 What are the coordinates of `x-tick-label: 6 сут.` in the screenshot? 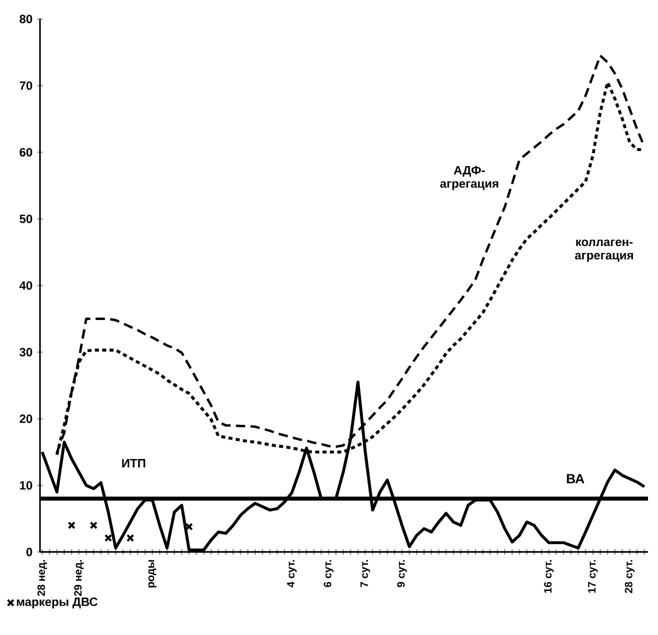 It's located at (329, 574).